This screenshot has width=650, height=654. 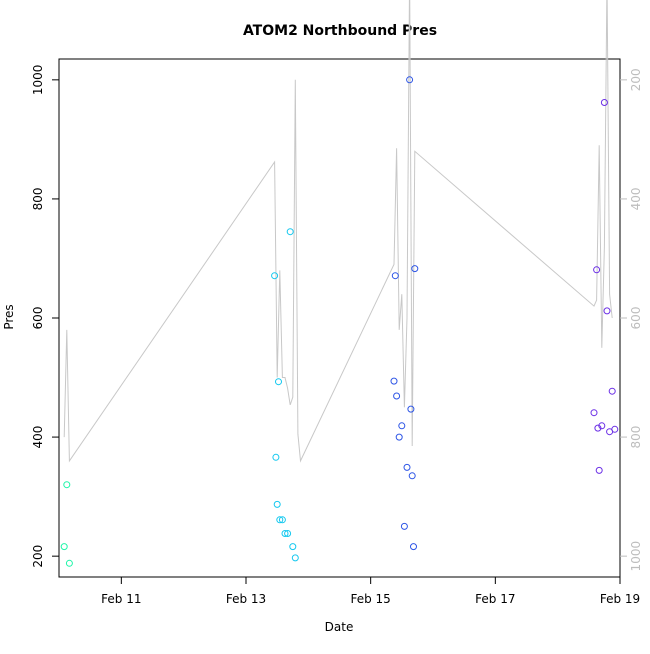 What do you see at coordinates (38, 556) in the screenshot?
I see `y-tick-label-0: 200` at bounding box center [38, 556].